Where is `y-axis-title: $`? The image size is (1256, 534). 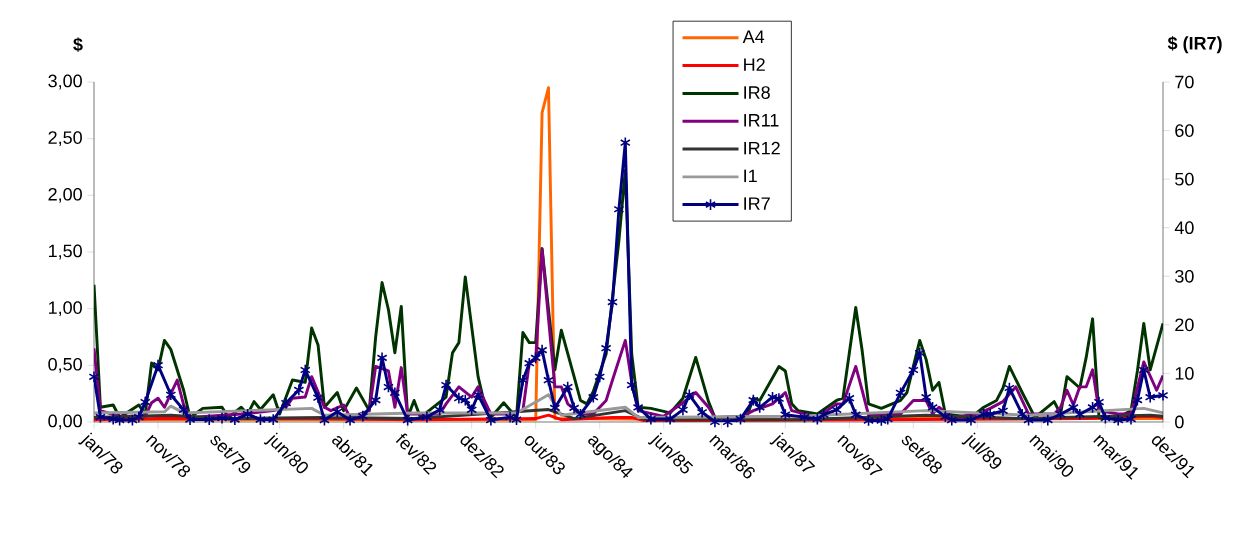 y-axis-title: $ is located at coordinates (78, 44).